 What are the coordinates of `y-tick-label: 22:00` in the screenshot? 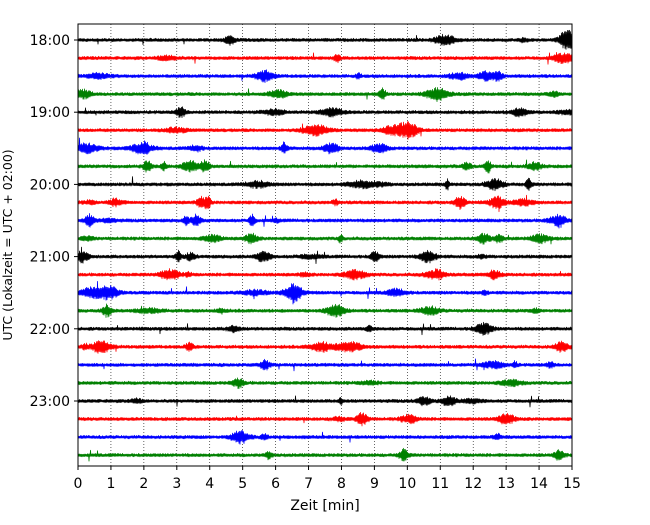 It's located at (50, 330).